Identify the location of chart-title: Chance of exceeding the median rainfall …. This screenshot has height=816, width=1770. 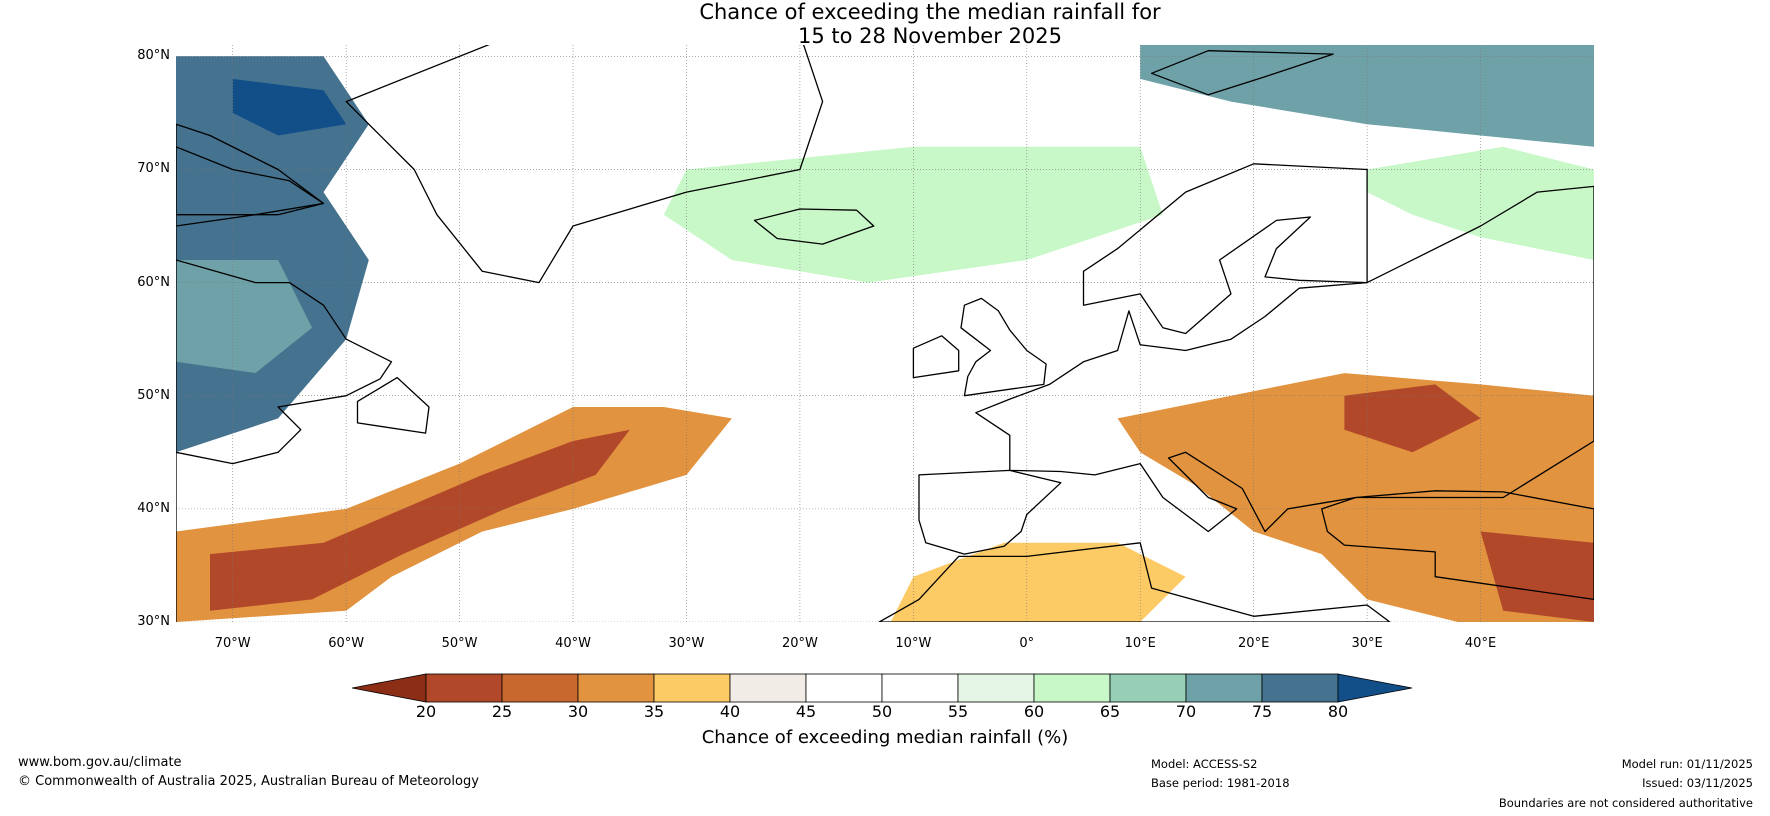
(885, 24).